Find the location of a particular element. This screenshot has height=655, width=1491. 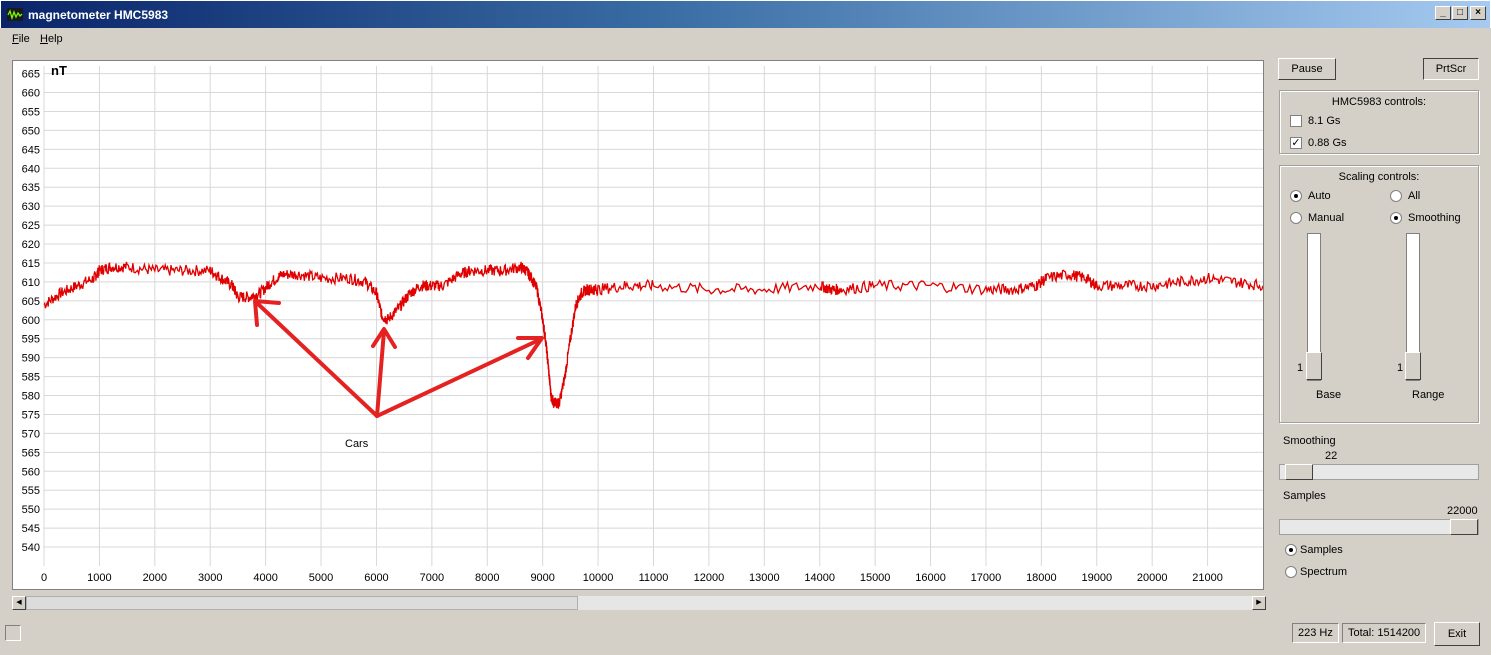

samples-slider-value: 22000 is located at coordinates (1462, 511).